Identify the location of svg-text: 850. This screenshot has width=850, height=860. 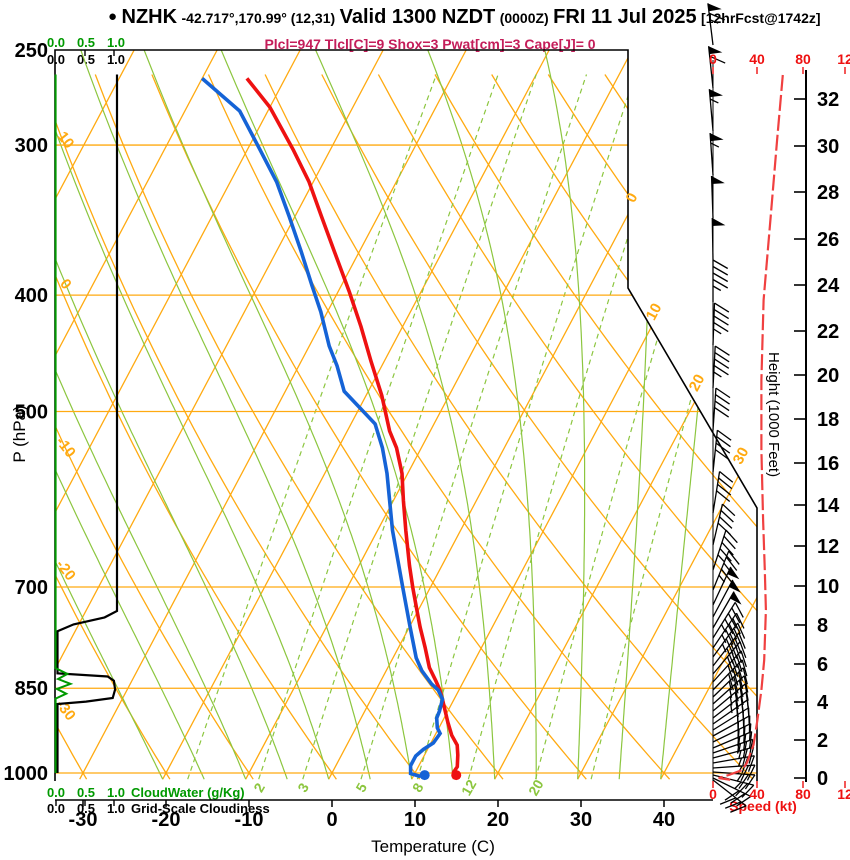
(31, 689).